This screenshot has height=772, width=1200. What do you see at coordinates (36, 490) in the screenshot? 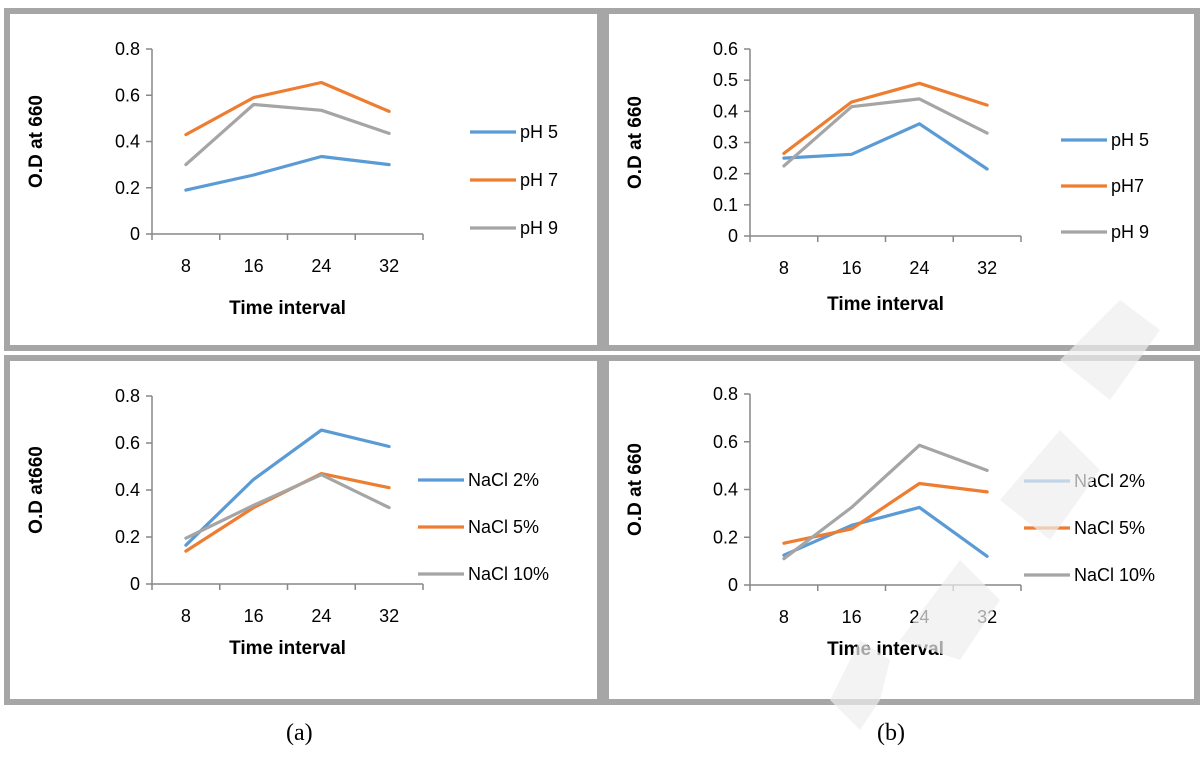
I see `y-axis-title: O.D at660` at bounding box center [36, 490].